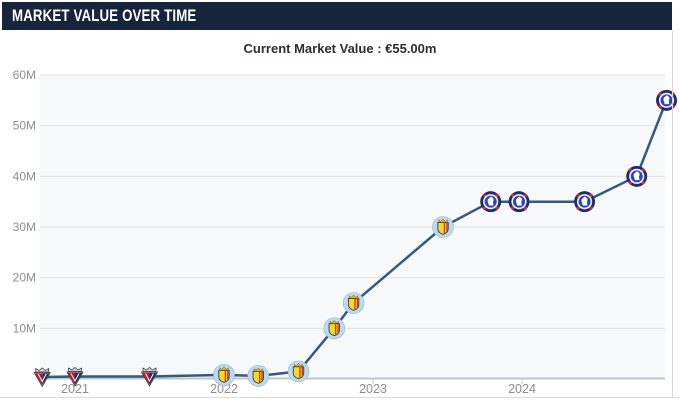 The height and width of the screenshot is (403, 680). I want to click on x-axis-label: 2024, so click(522, 389).